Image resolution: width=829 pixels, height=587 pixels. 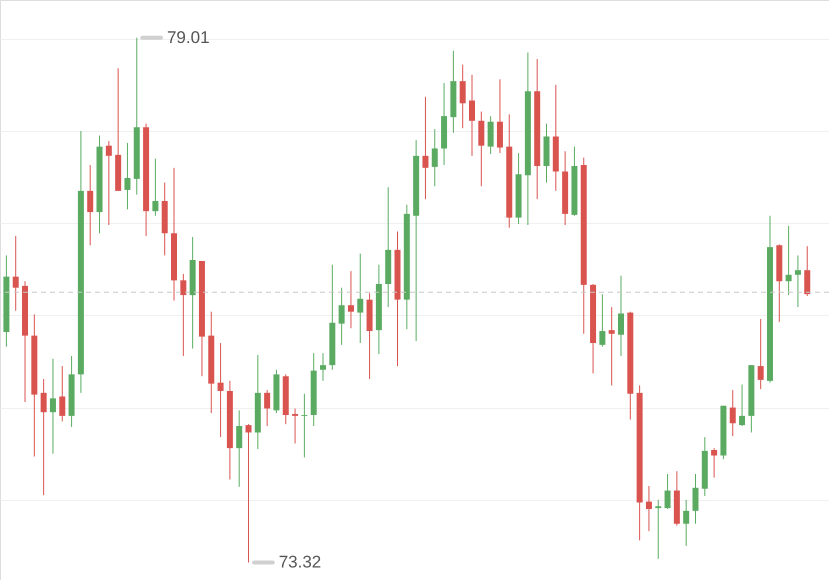 I want to click on annotation: 79.01, so click(x=188, y=37).